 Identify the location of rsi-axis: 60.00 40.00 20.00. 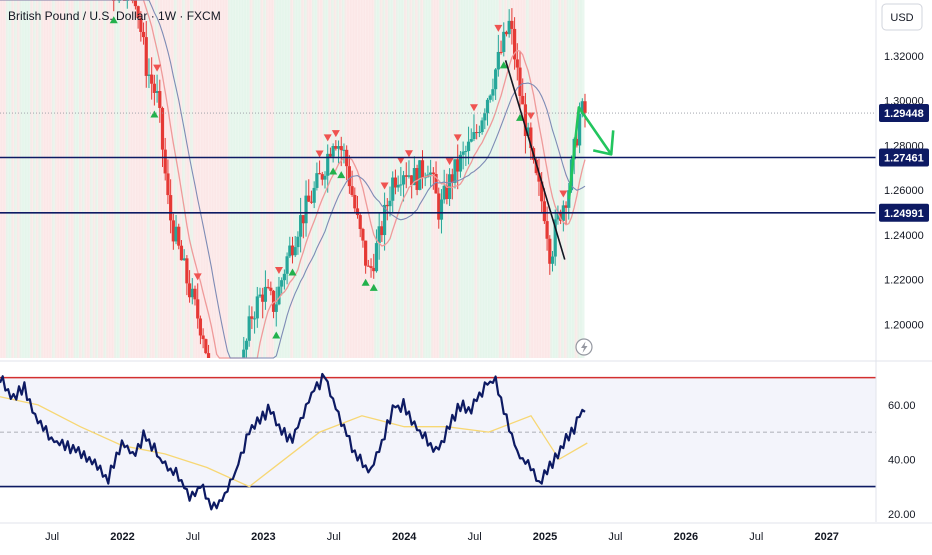
(902, 460).